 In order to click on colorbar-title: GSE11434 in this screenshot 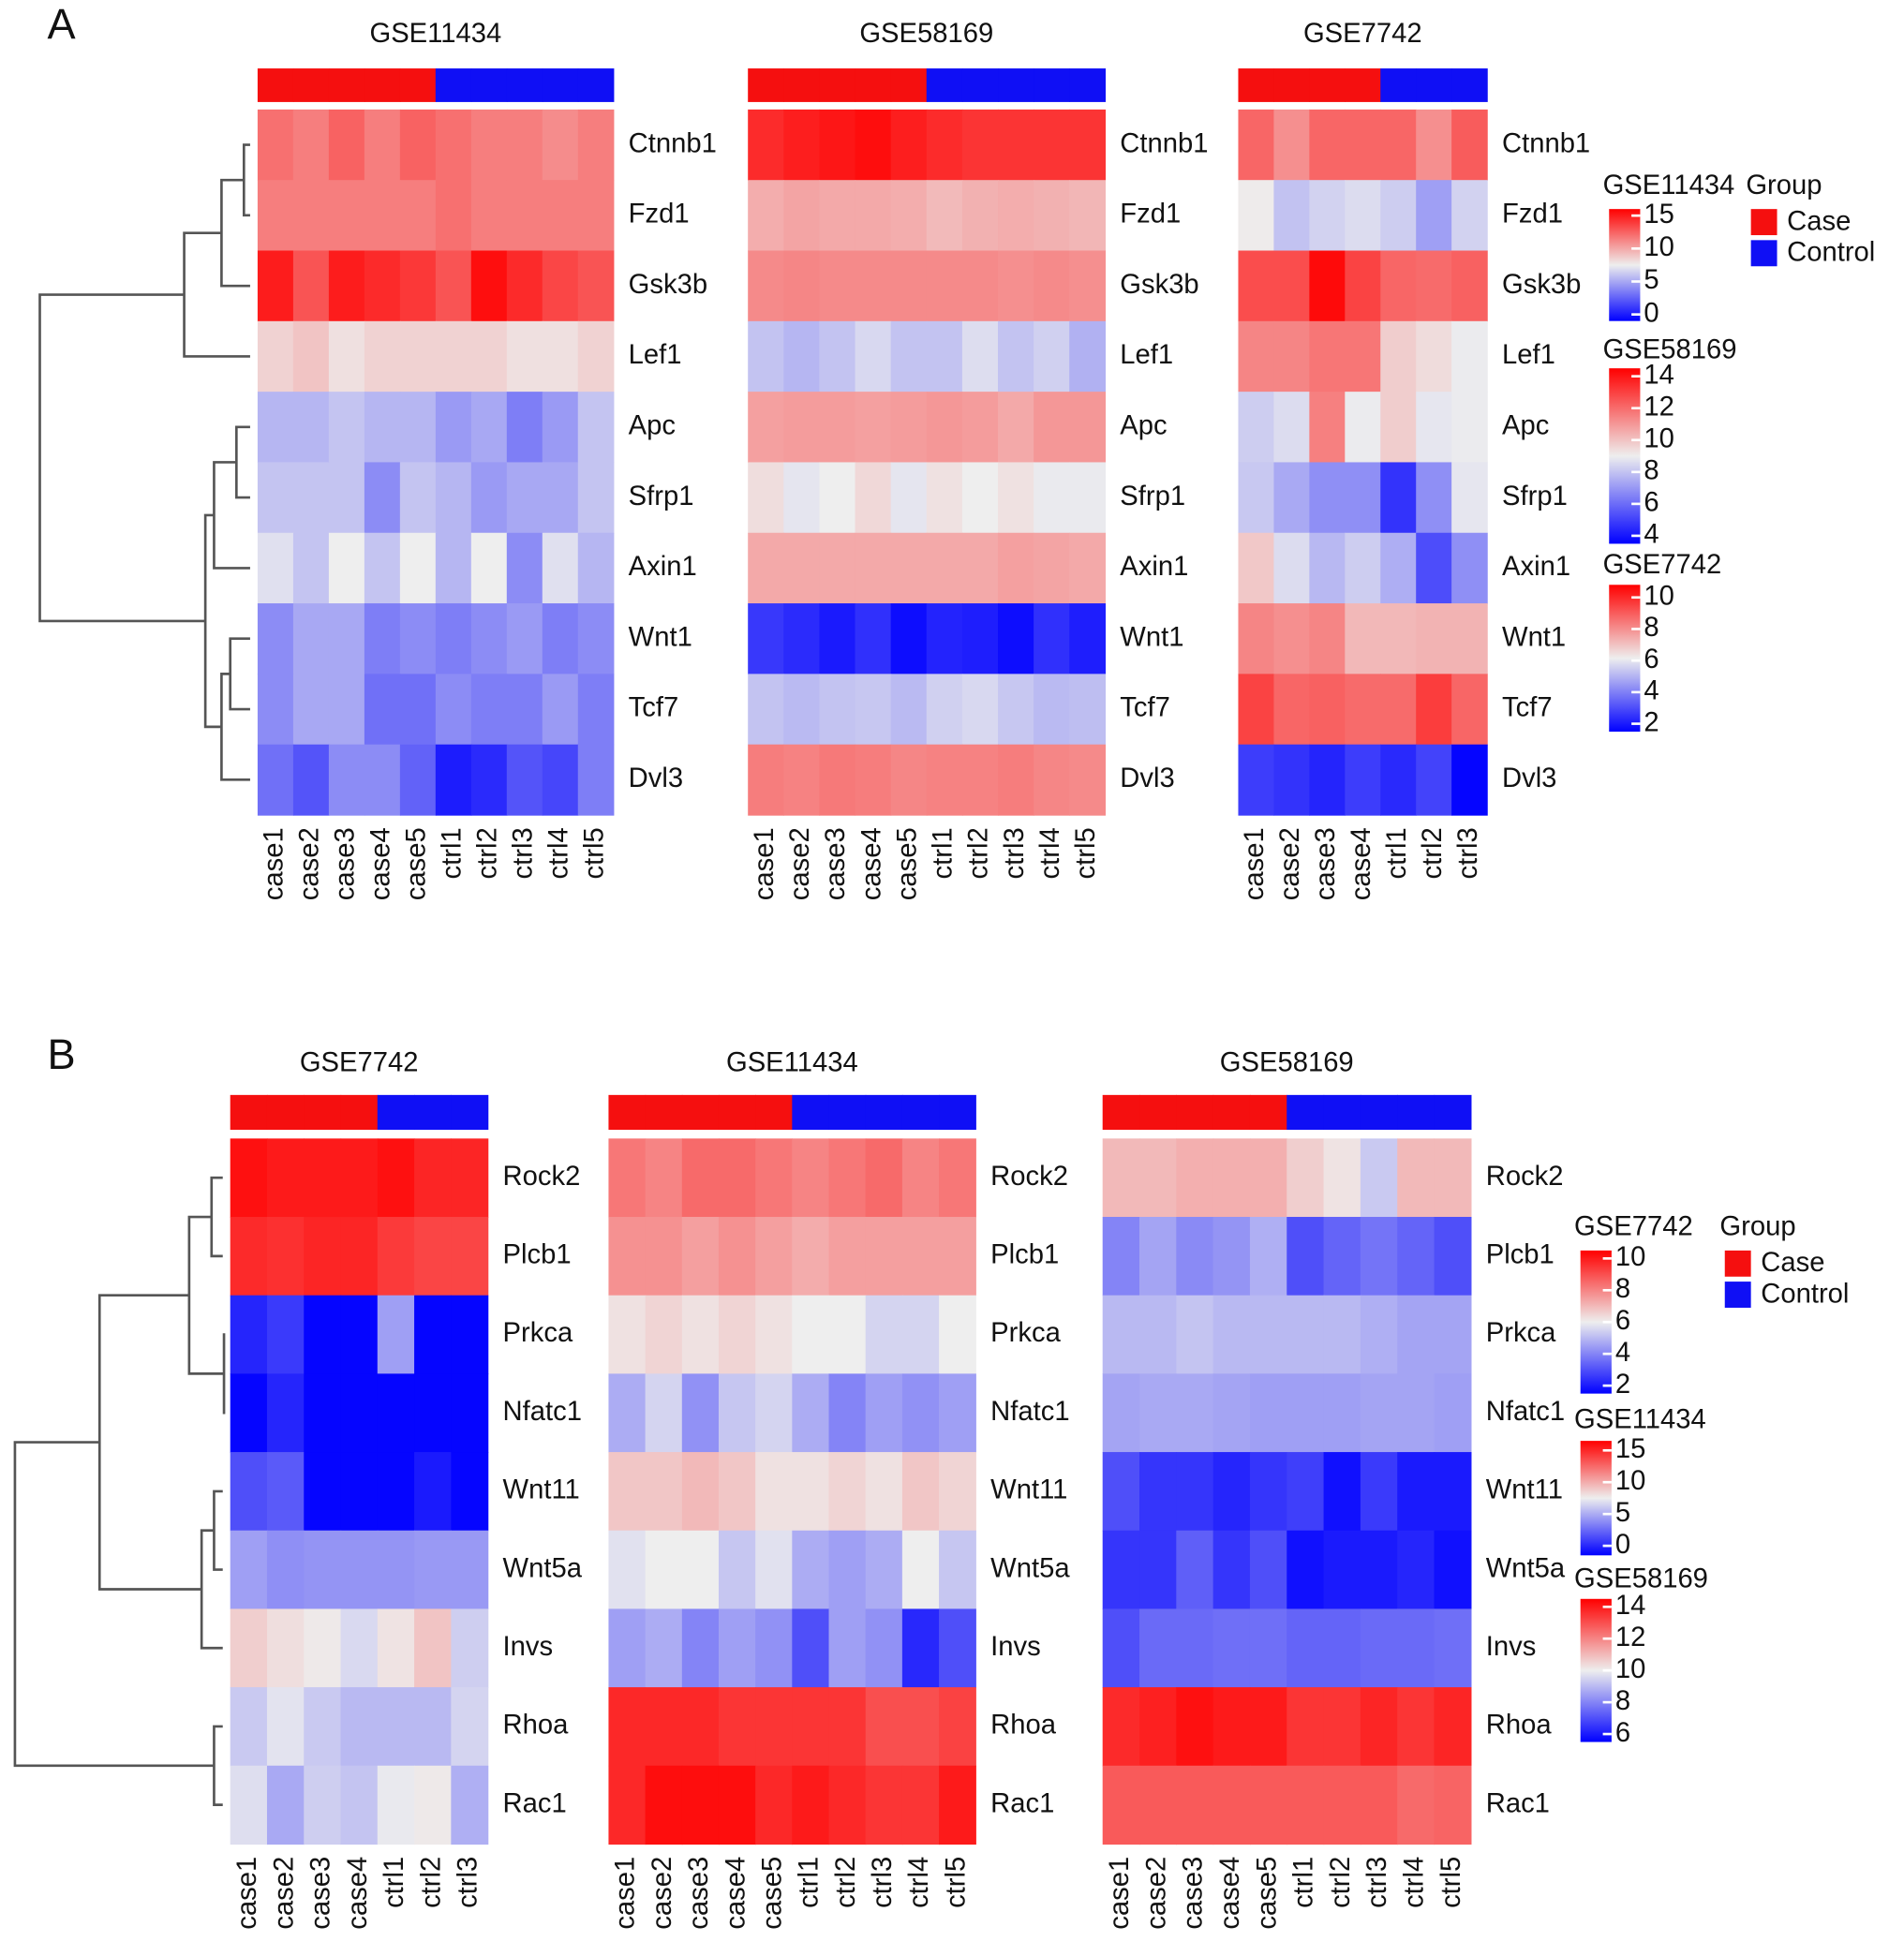, I will do `click(1669, 185)`.